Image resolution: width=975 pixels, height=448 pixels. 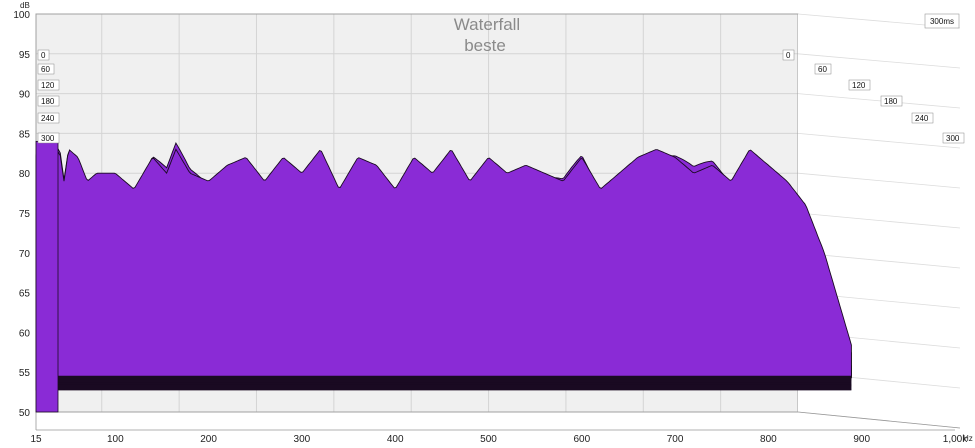 I want to click on slice-label-right: 60, so click(x=822, y=69).